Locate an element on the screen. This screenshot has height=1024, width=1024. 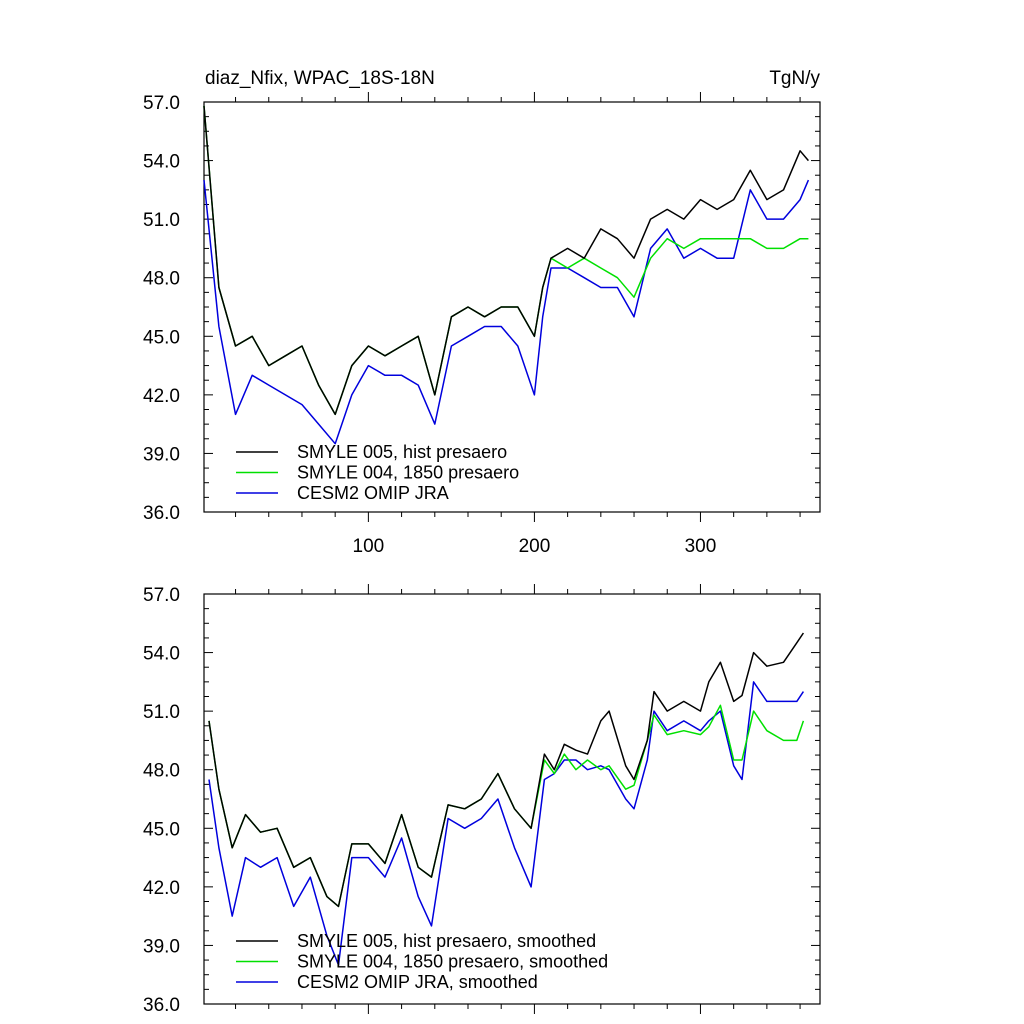
legend-label: SMYLE 004, 1850 presaero is located at coordinates (408, 473).